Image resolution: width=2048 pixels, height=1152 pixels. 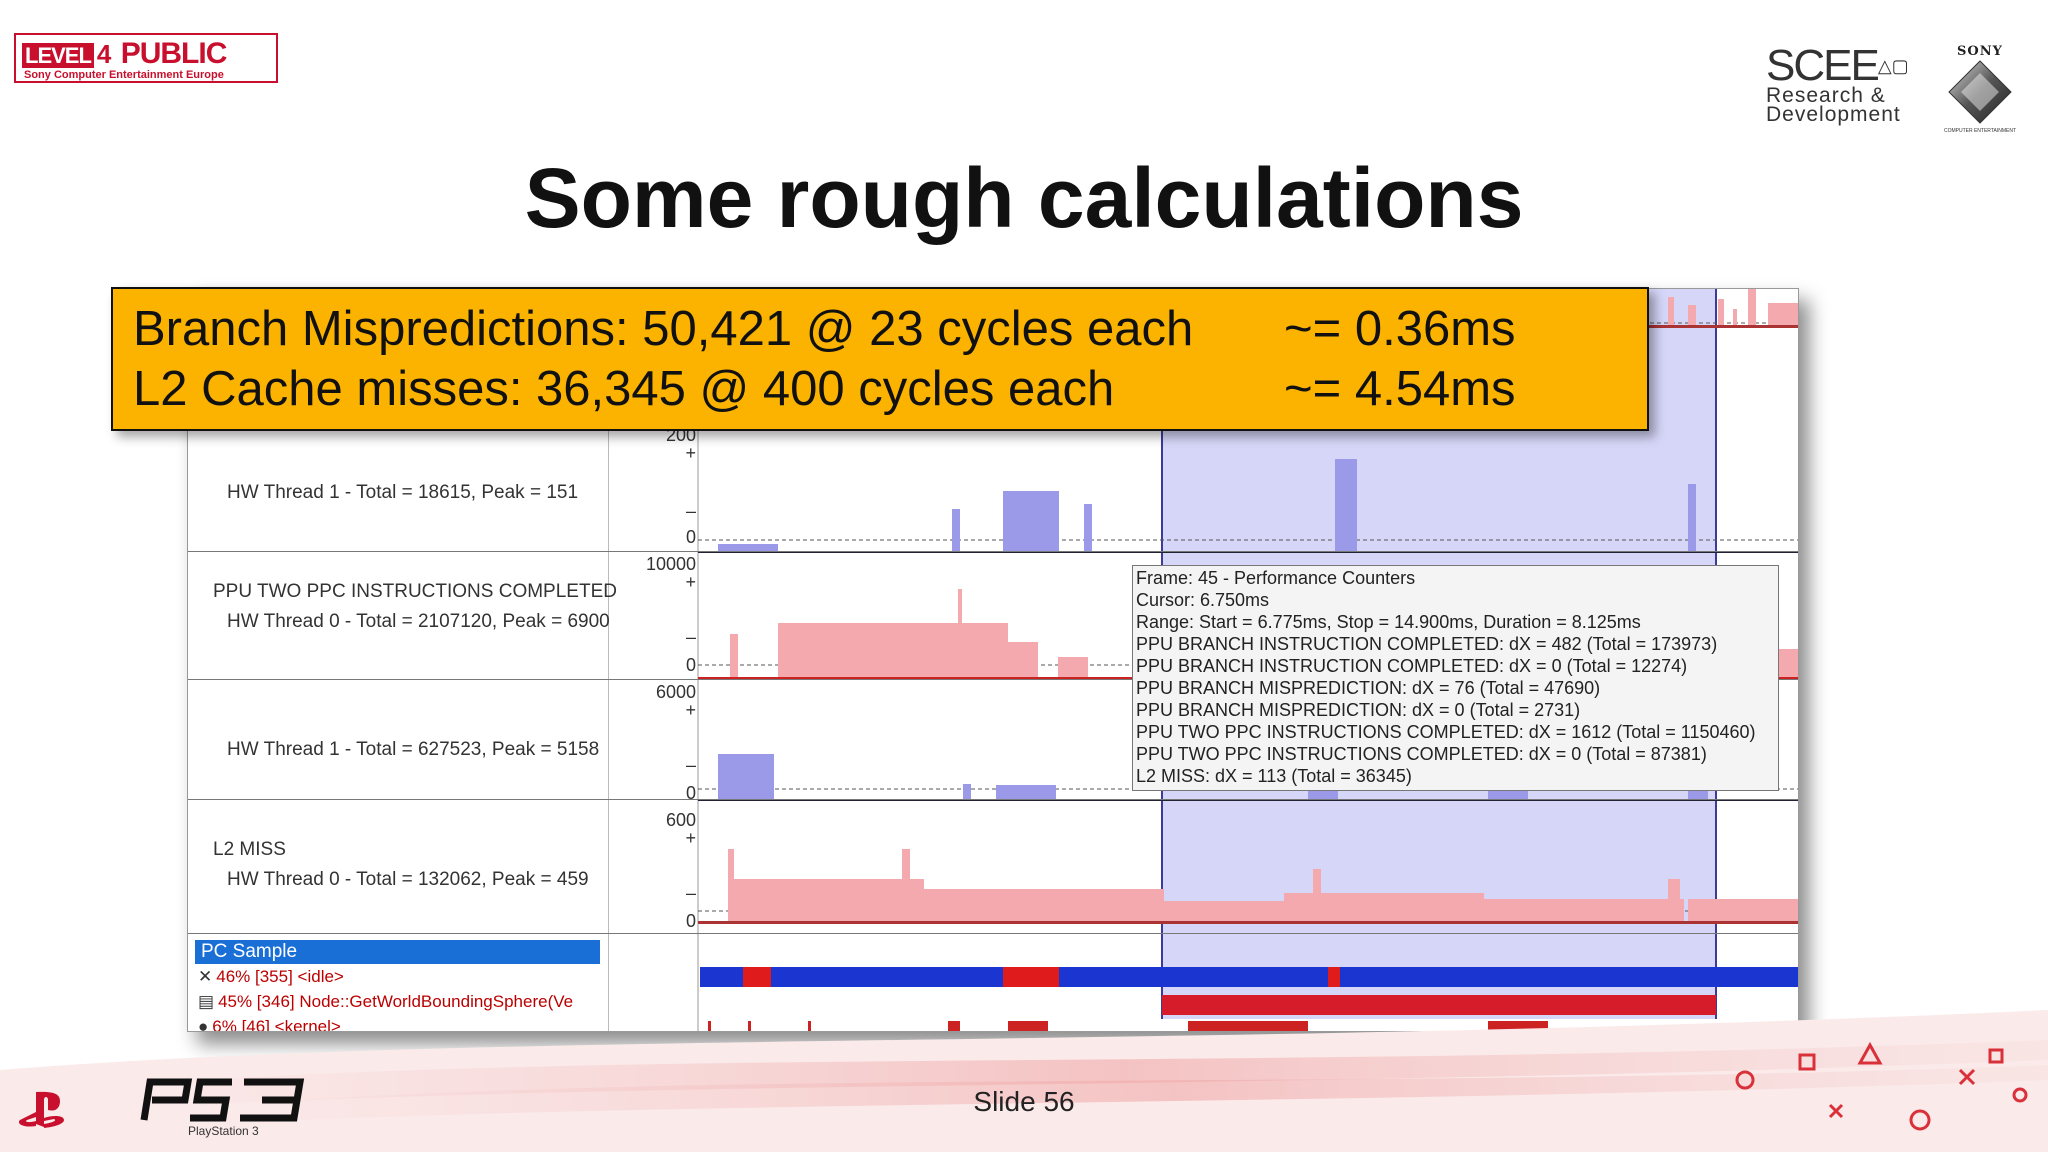 What do you see at coordinates (397, 952) in the screenshot?
I see `pc-sample-header: PC Sample` at bounding box center [397, 952].